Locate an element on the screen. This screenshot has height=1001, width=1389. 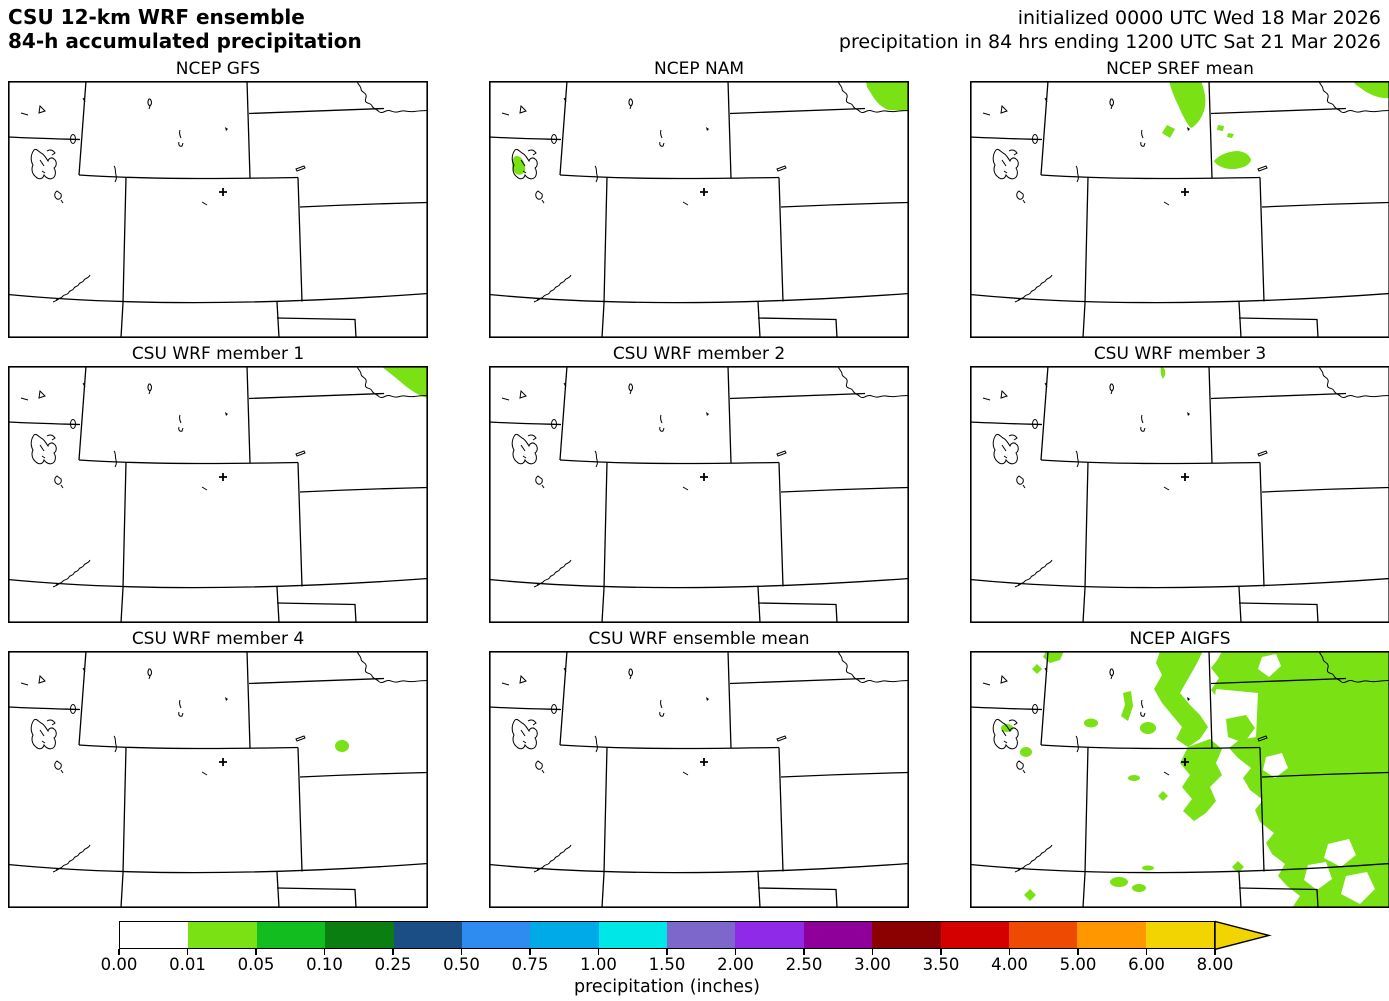
colorbar-tick-label: 0.05 is located at coordinates (256, 964).